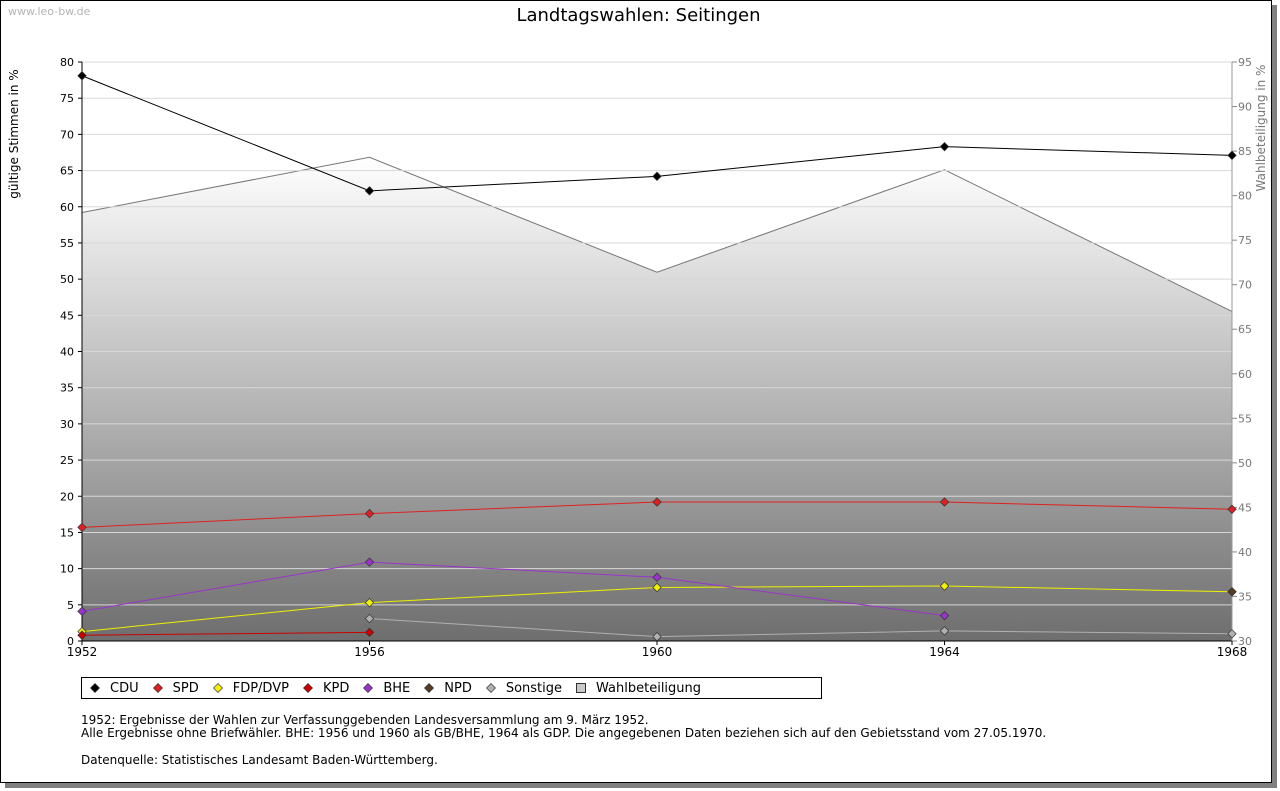 This screenshot has height=791, width=1280. Describe the element at coordinates (1232, 652) in the screenshot. I see `x-tick-label: 1968` at that location.